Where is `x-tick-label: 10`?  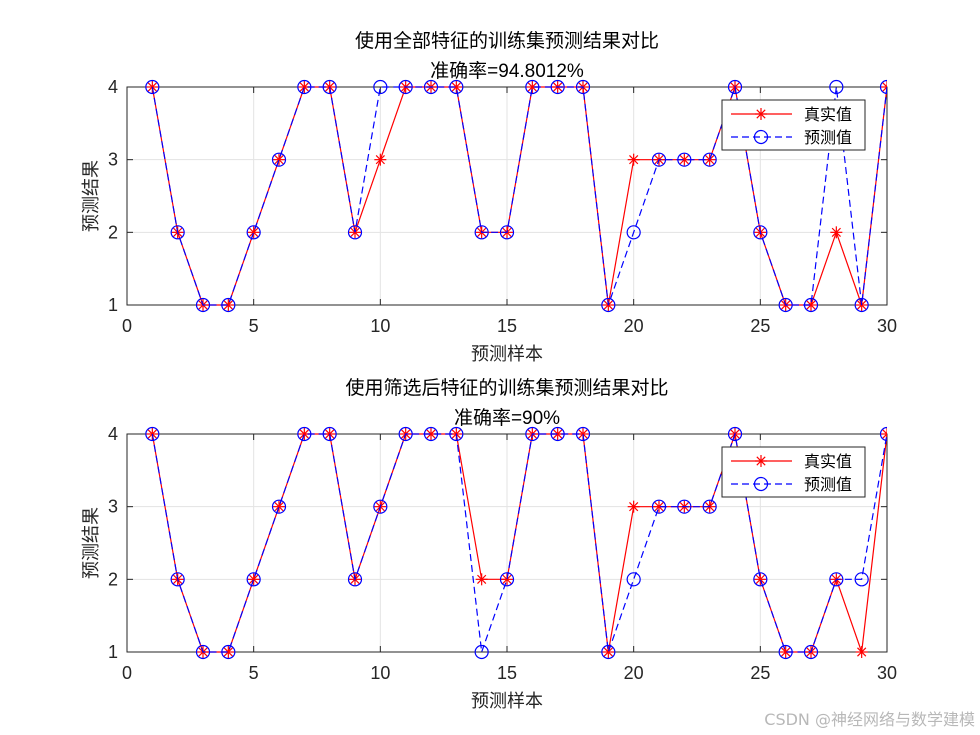
x-tick-label: 10 is located at coordinates (380, 673).